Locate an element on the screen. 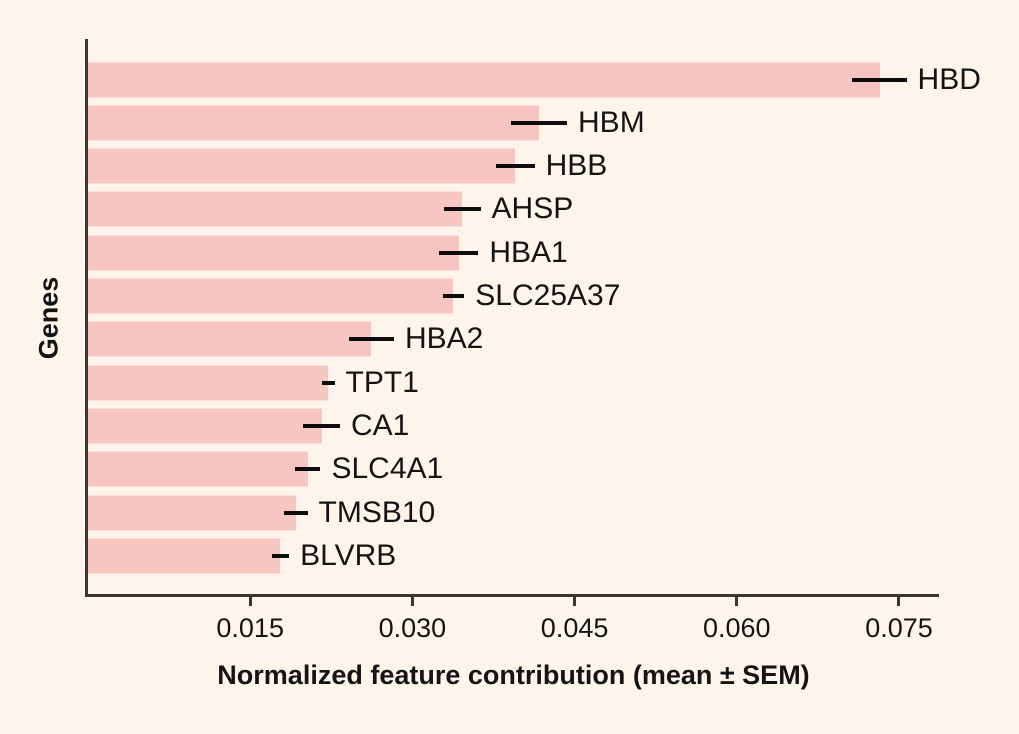 The width and height of the screenshot is (1019, 734). x-axis-tick-label: 0.030 is located at coordinates (412, 628).